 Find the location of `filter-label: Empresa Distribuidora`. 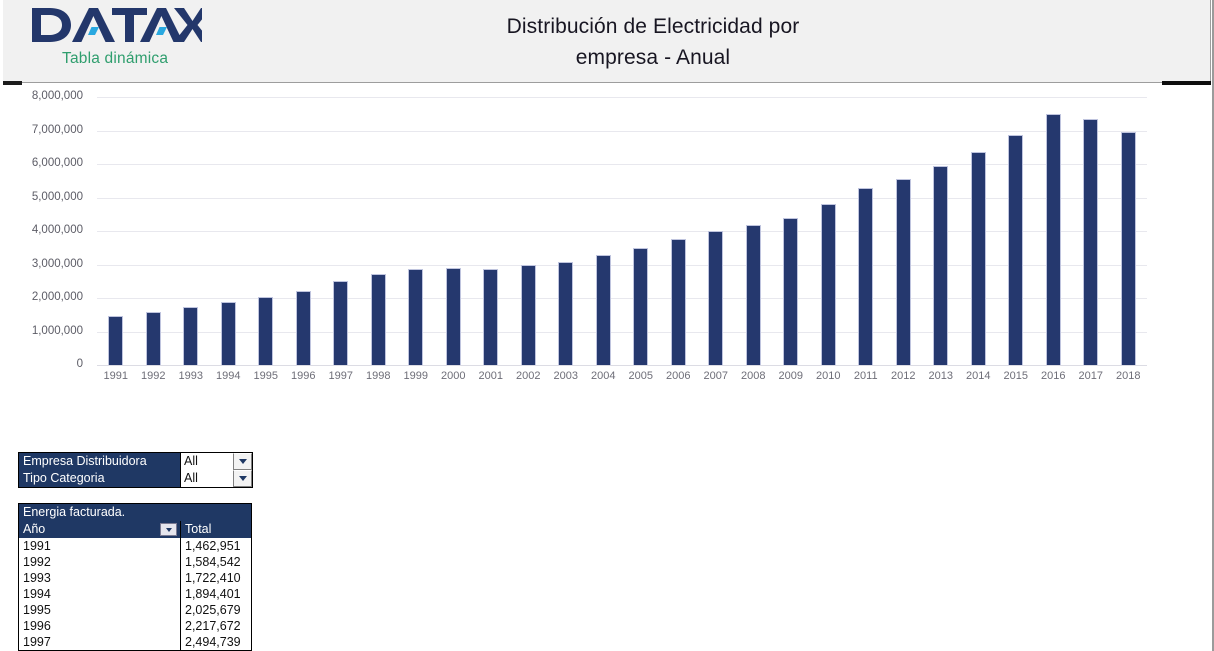

filter-label: Empresa Distribuidora is located at coordinates (100, 461).